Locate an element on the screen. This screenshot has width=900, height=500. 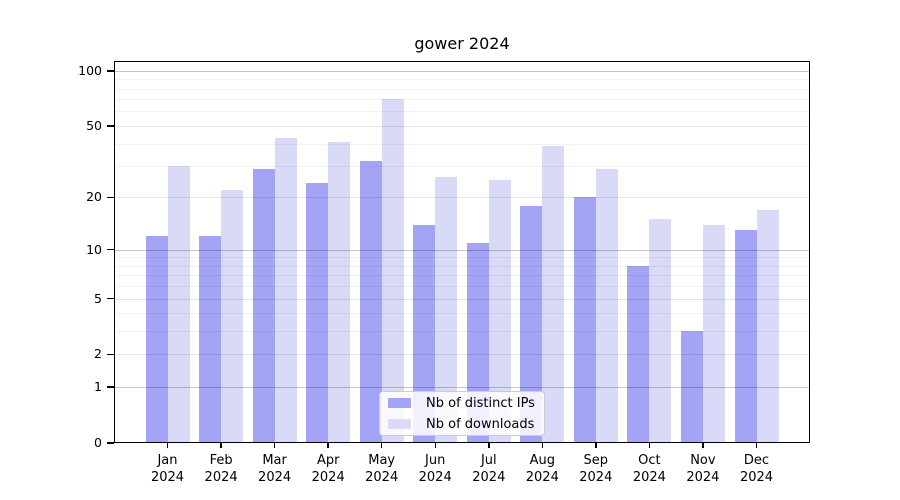
y-tick-label-1: 1 is located at coordinates (98, 387).